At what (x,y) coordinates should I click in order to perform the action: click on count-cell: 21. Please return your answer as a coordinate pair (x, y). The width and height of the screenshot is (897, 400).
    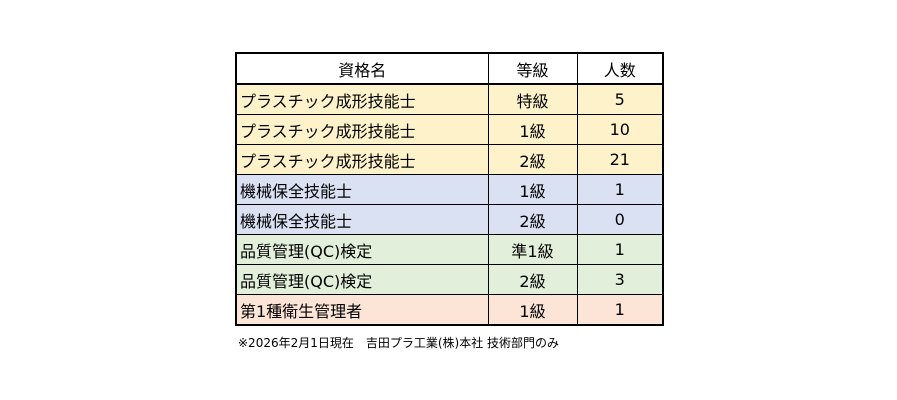
    Looking at the image, I should click on (620, 159).